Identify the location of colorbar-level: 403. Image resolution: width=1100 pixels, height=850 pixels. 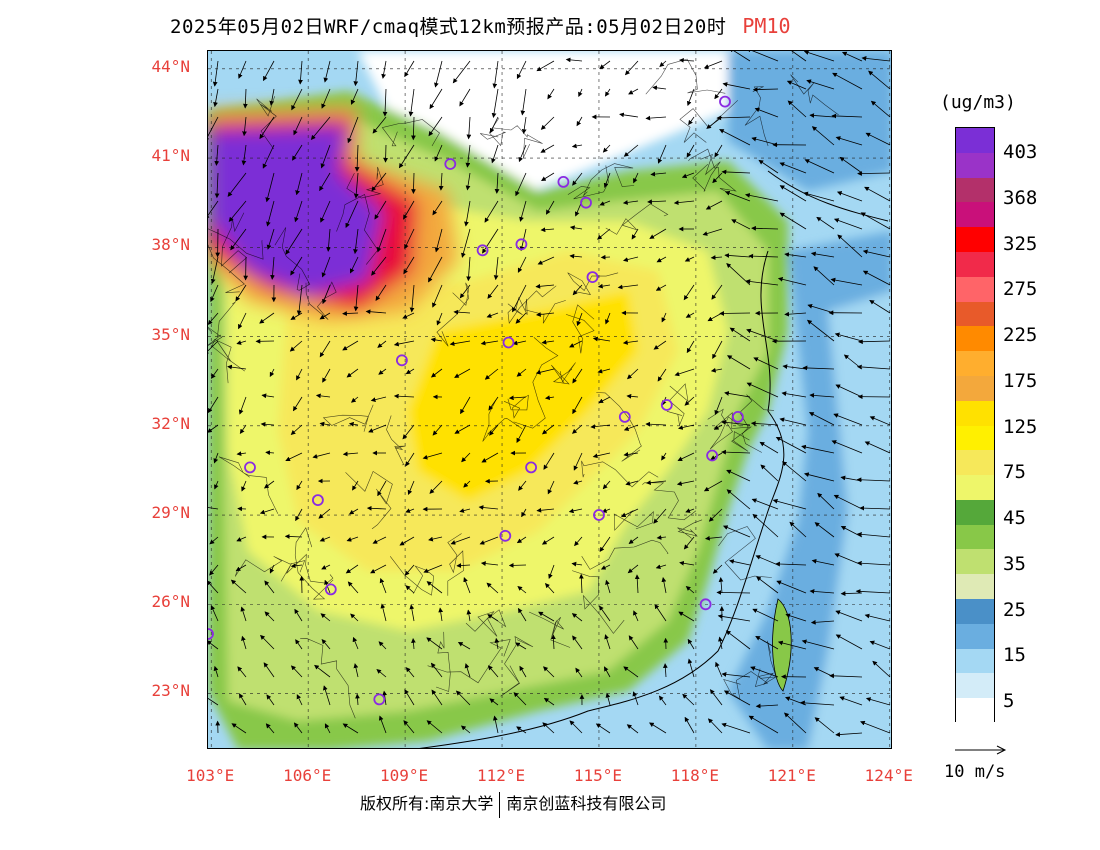
(1020, 152).